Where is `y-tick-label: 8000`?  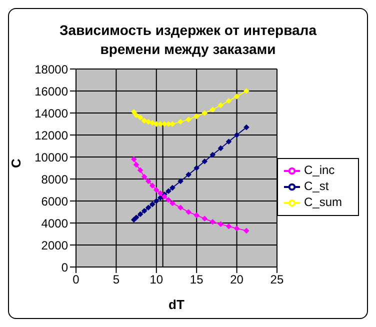 y-tick-label: 8000 is located at coordinates (54, 179).